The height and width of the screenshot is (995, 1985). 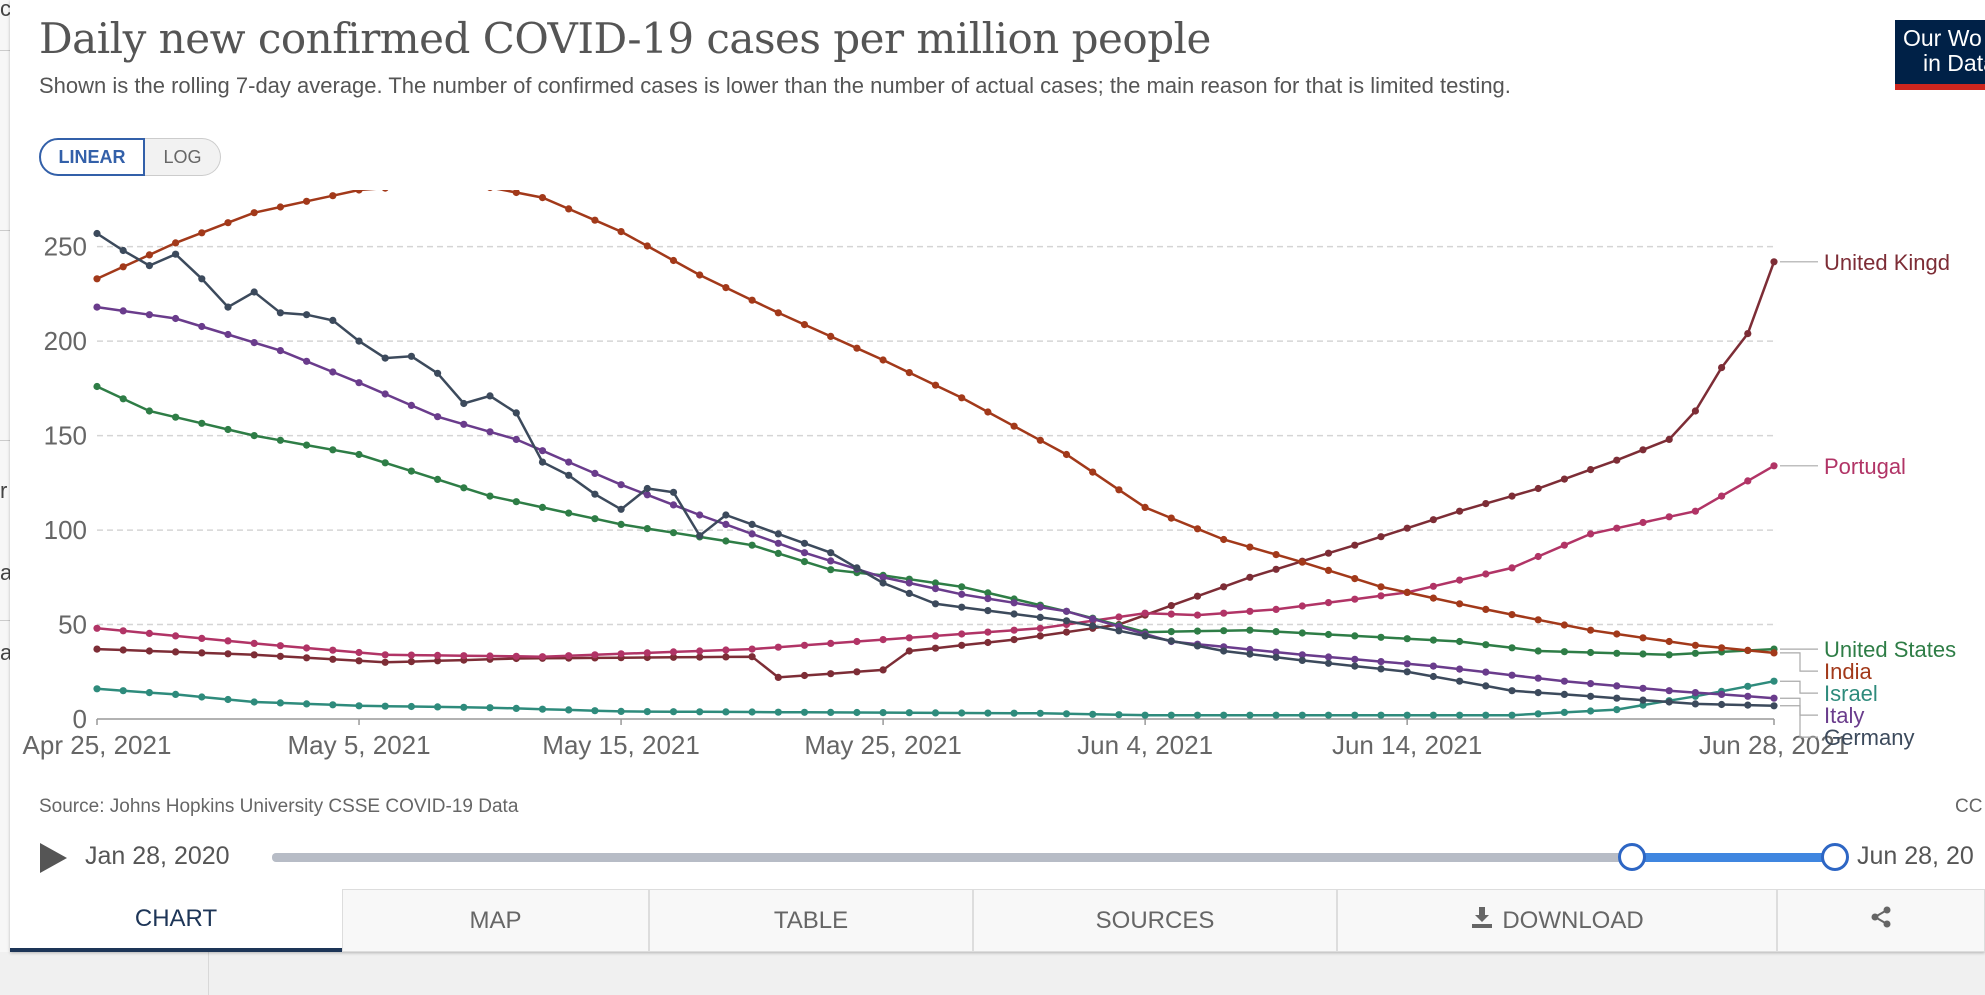 What do you see at coordinates (1940, 55) in the screenshot?
I see `owid-logo: Our Wo in Data` at bounding box center [1940, 55].